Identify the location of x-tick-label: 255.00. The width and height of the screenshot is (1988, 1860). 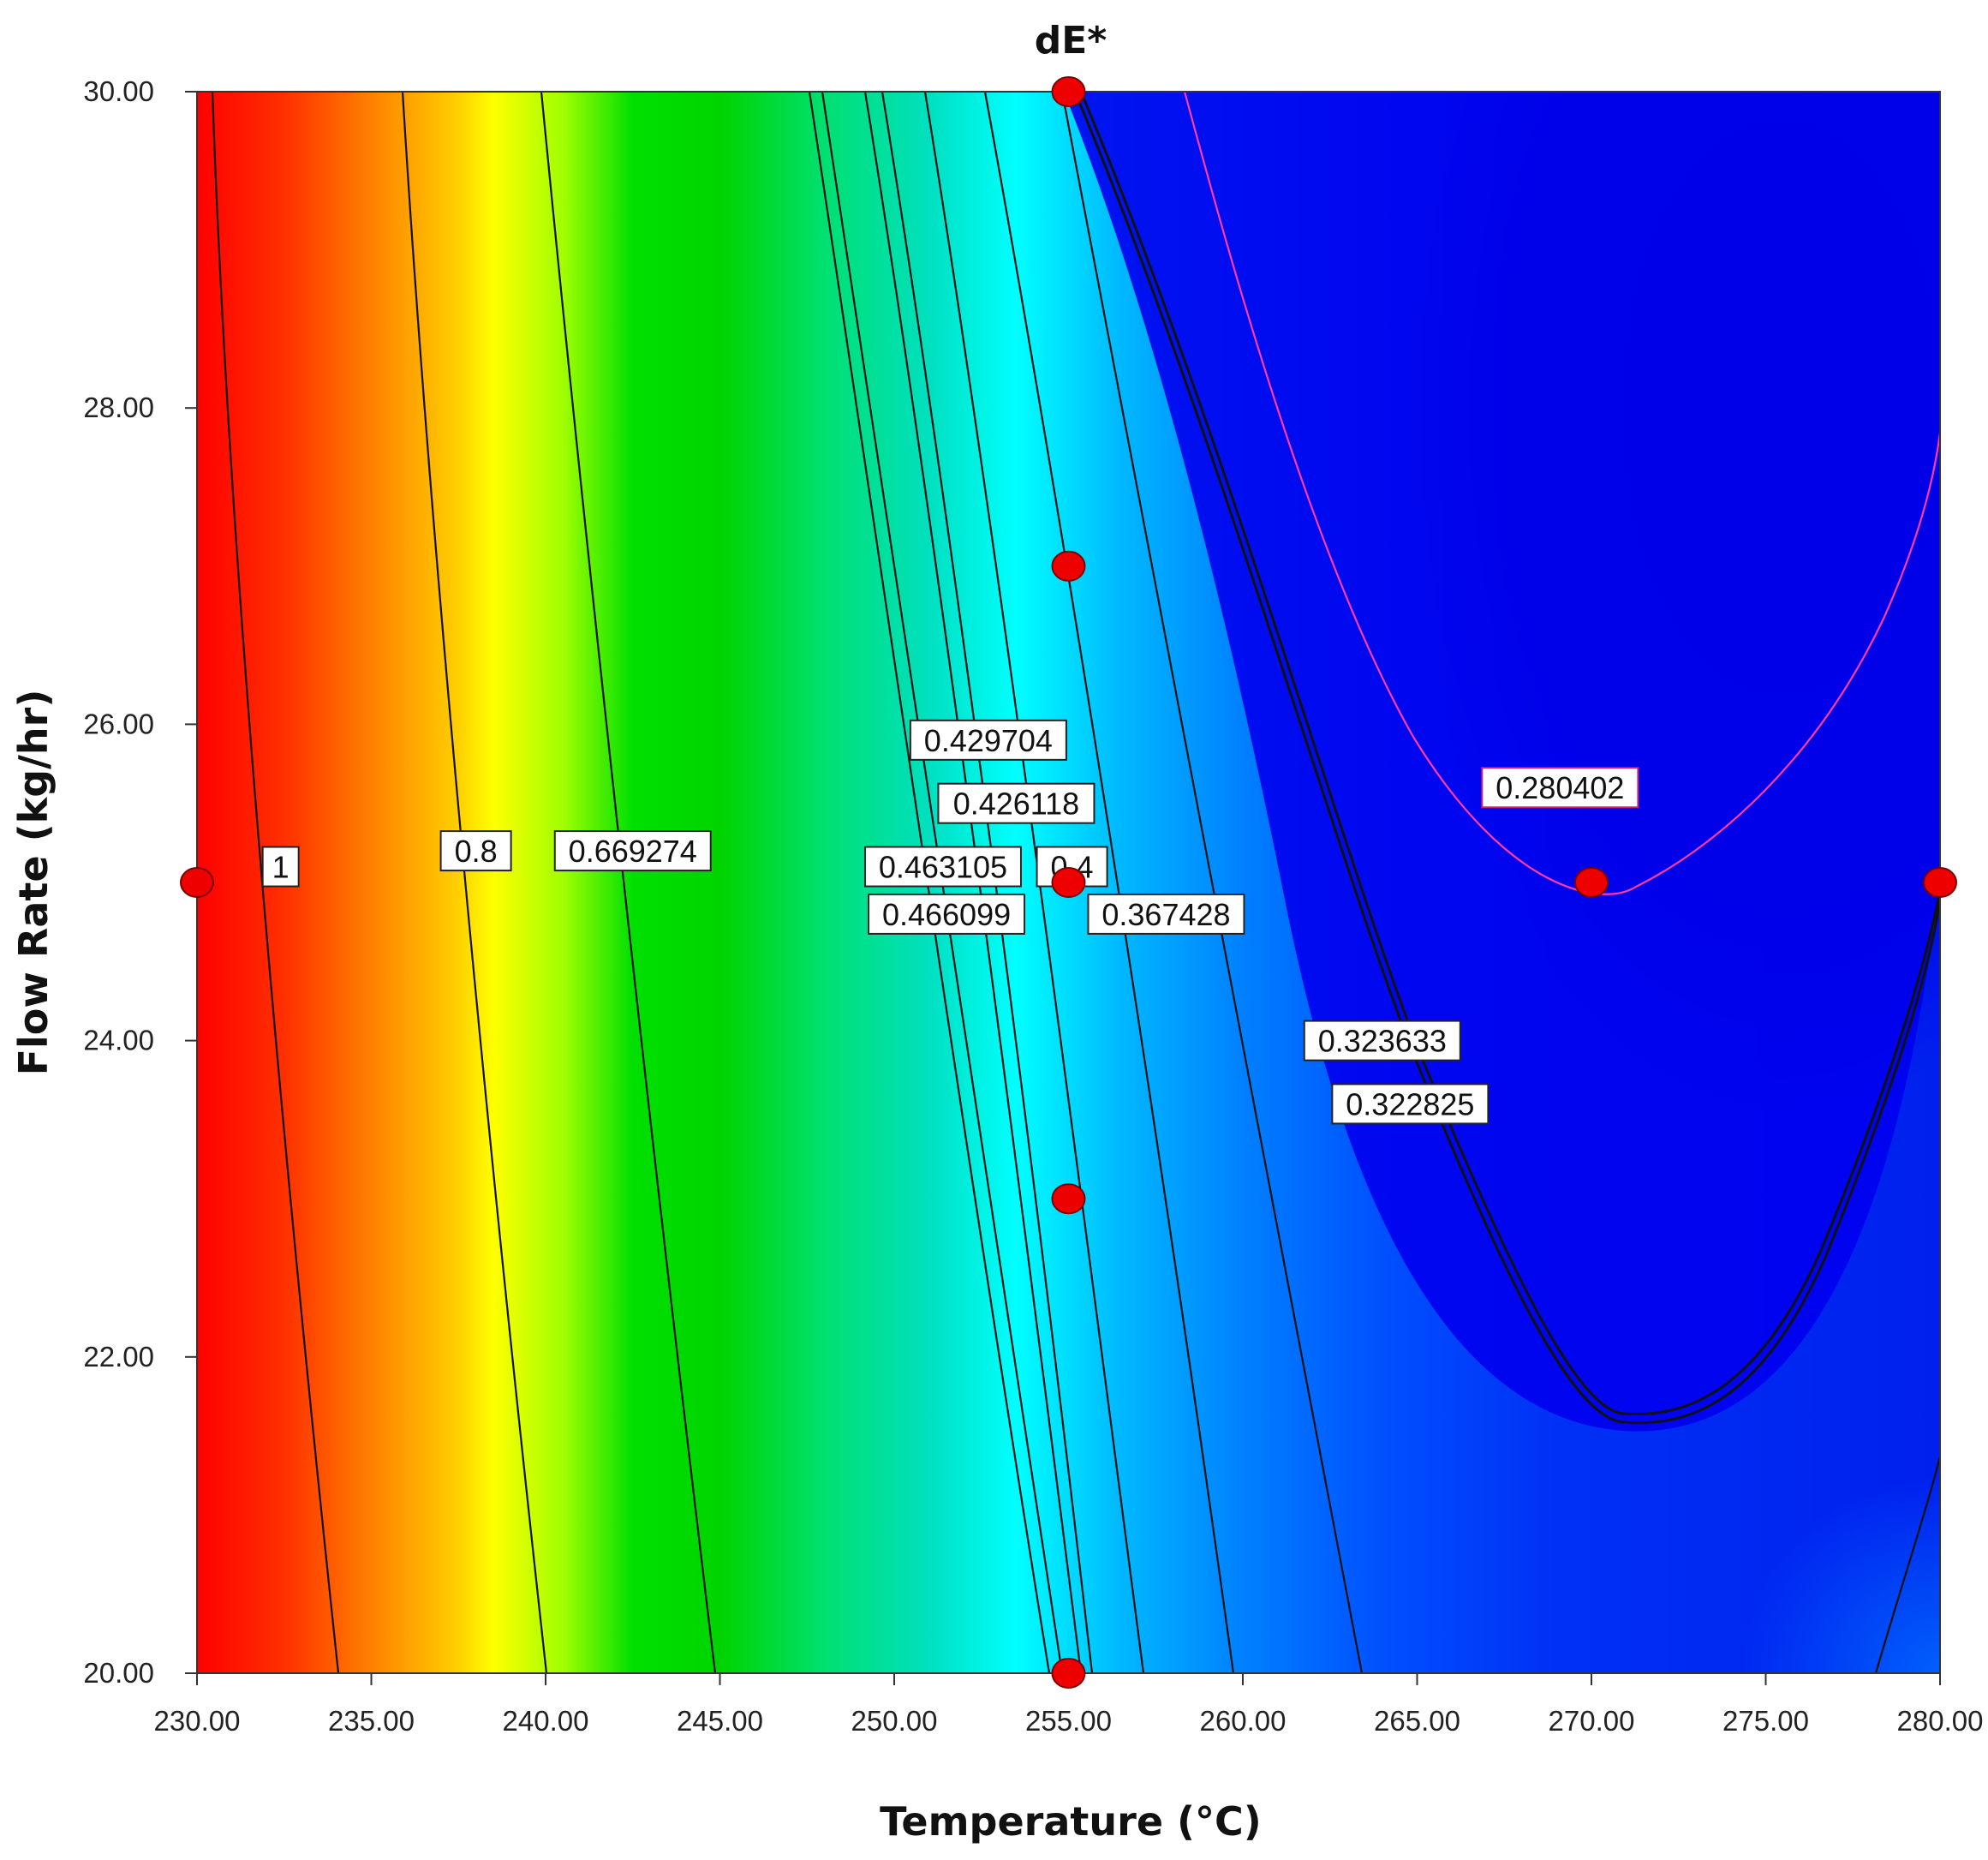
(1068, 1721).